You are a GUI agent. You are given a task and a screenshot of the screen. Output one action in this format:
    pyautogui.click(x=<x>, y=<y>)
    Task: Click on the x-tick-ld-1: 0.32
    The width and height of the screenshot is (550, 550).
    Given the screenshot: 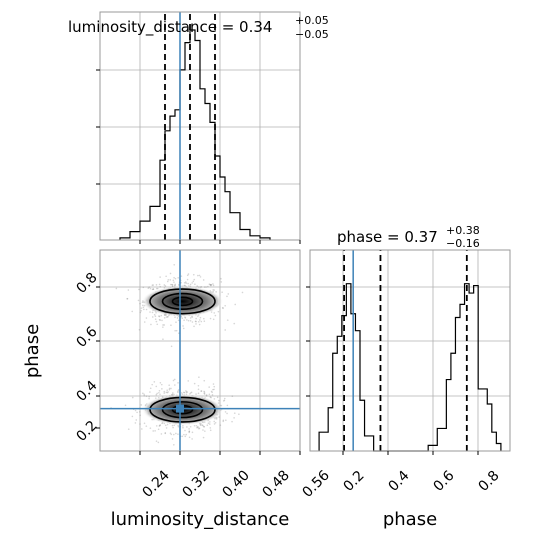 What is the action you would take?
    pyautogui.click(x=196, y=483)
    